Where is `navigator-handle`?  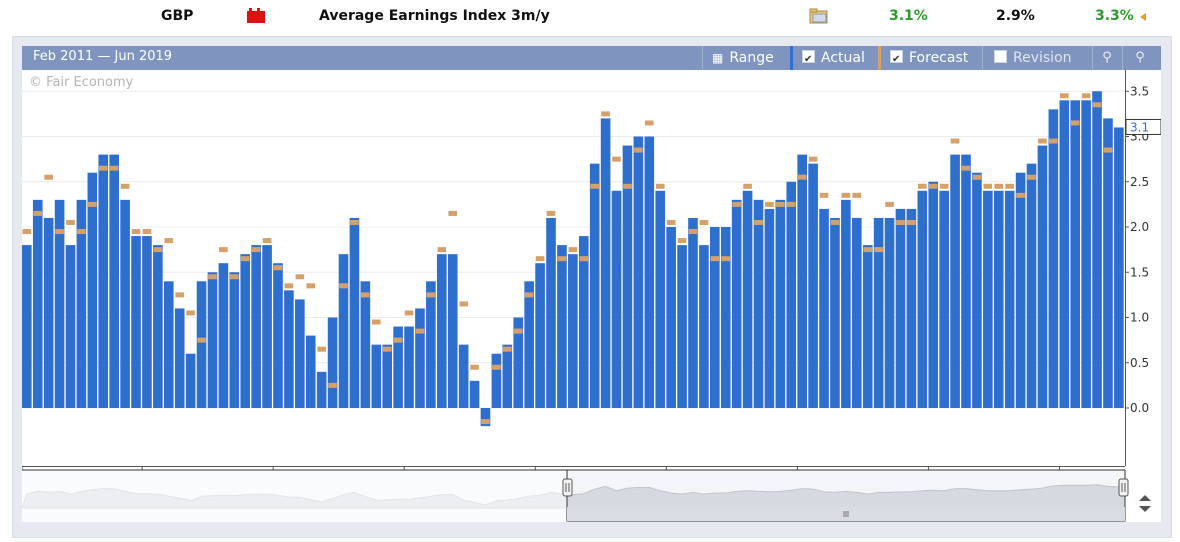
navigator-handle is located at coordinates (567, 487).